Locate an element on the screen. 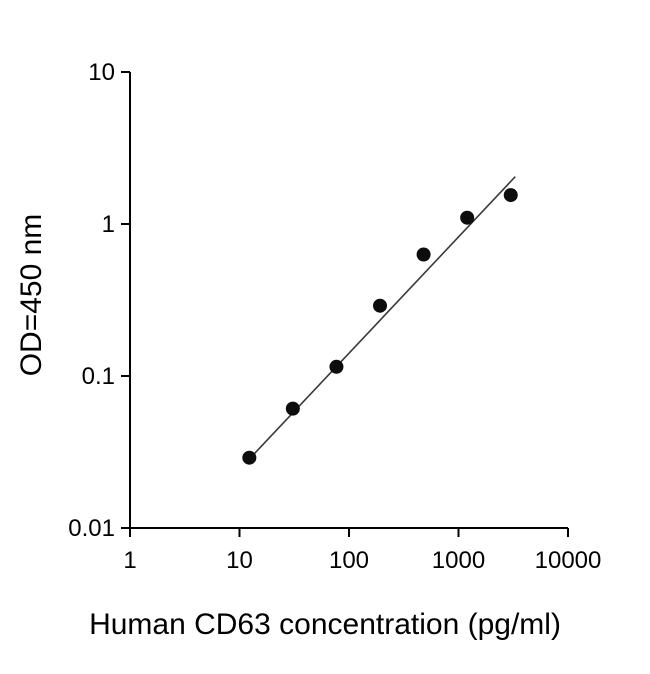 The width and height of the screenshot is (650, 674). x-axis-label: Human CD63 concentration (pg/ml) is located at coordinates (325, 624).